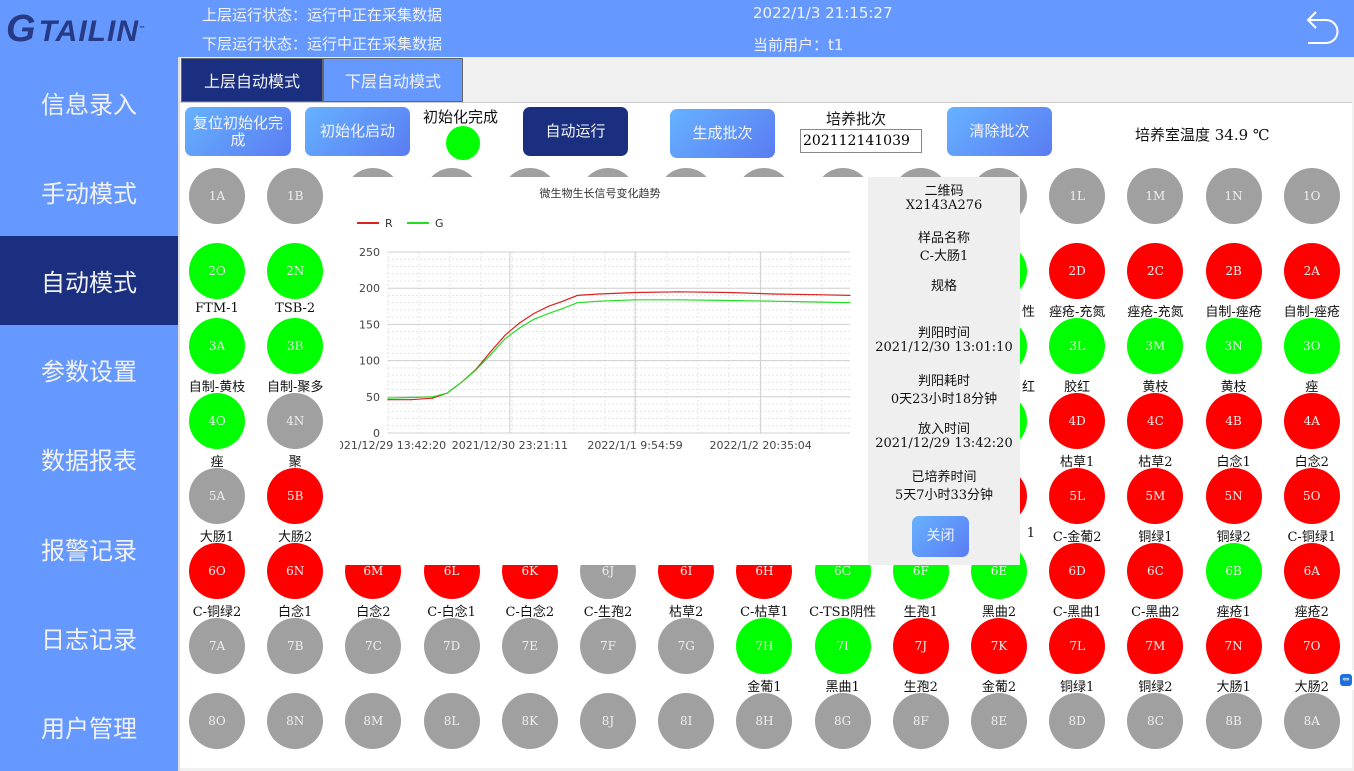 The width and height of the screenshot is (1354, 771). Describe the element at coordinates (1321, 29) in the screenshot. I see `back-icon` at that location.